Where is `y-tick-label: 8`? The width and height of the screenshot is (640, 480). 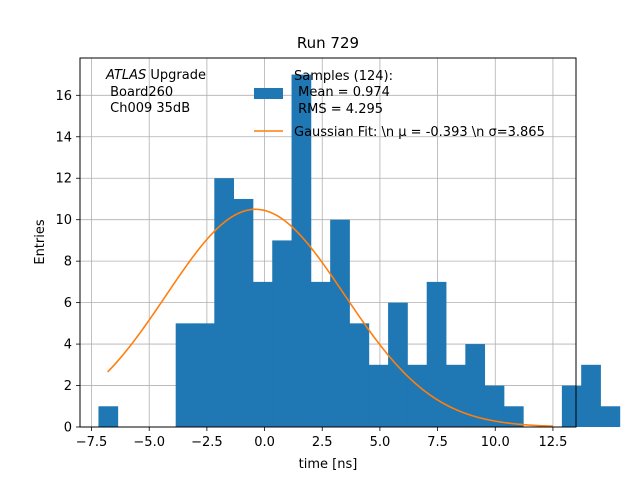 y-tick-label: 8 is located at coordinates (68, 262).